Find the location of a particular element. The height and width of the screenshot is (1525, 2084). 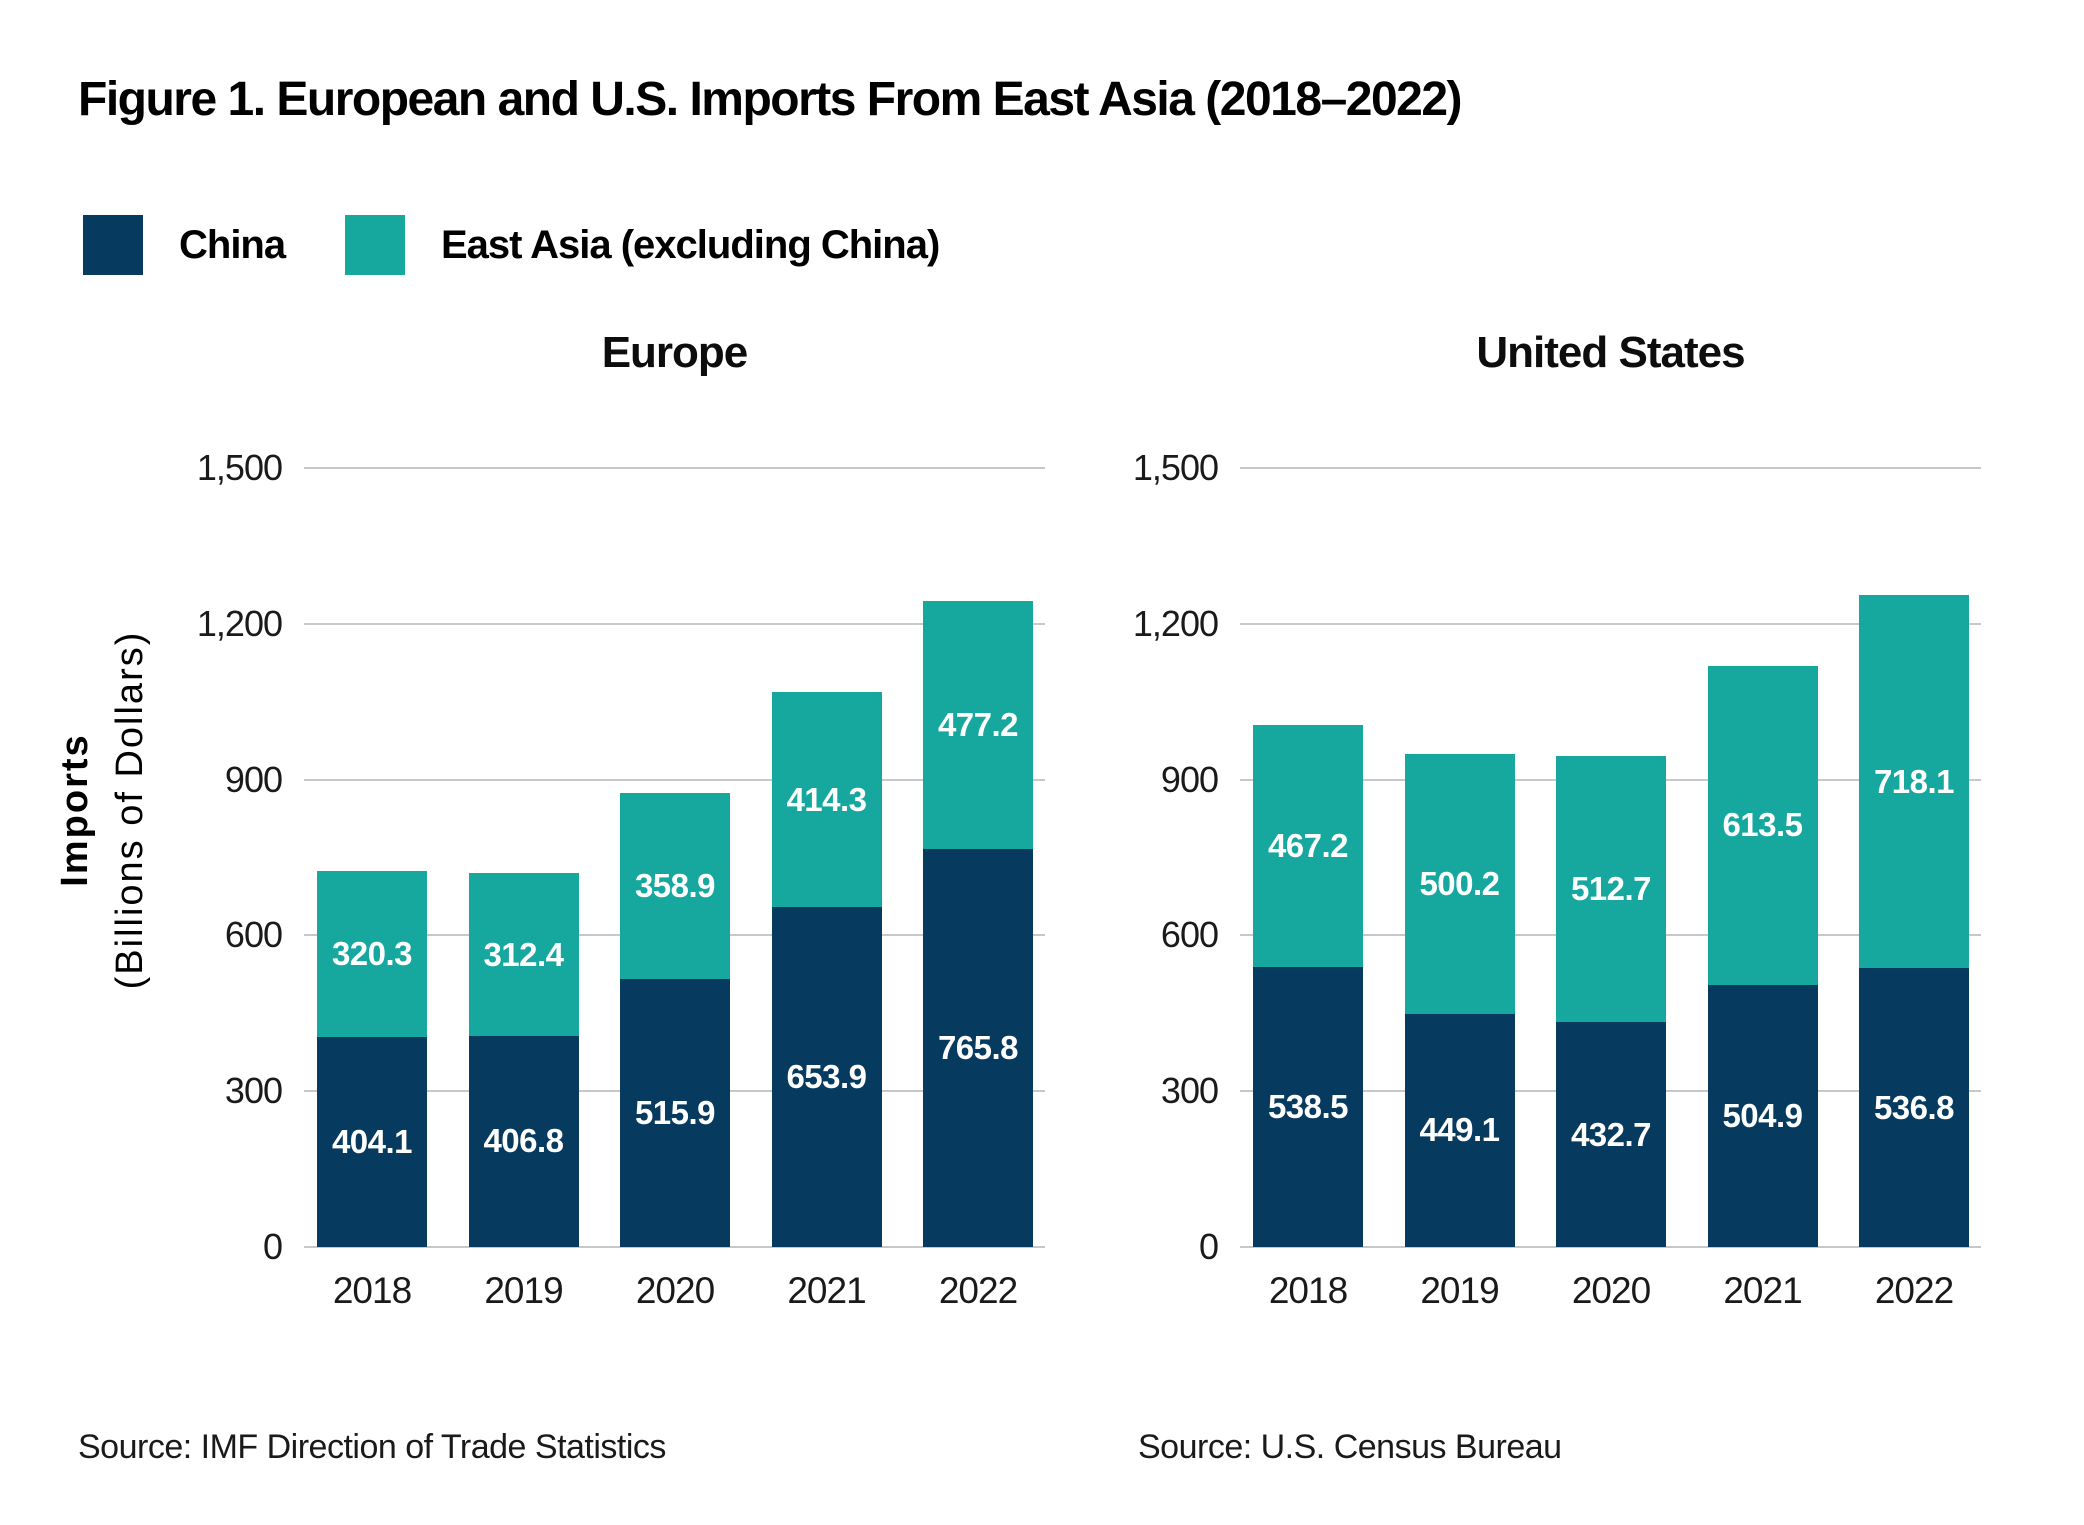

bar-value-china-europe-2019: 406.8 is located at coordinates (523, 1141).